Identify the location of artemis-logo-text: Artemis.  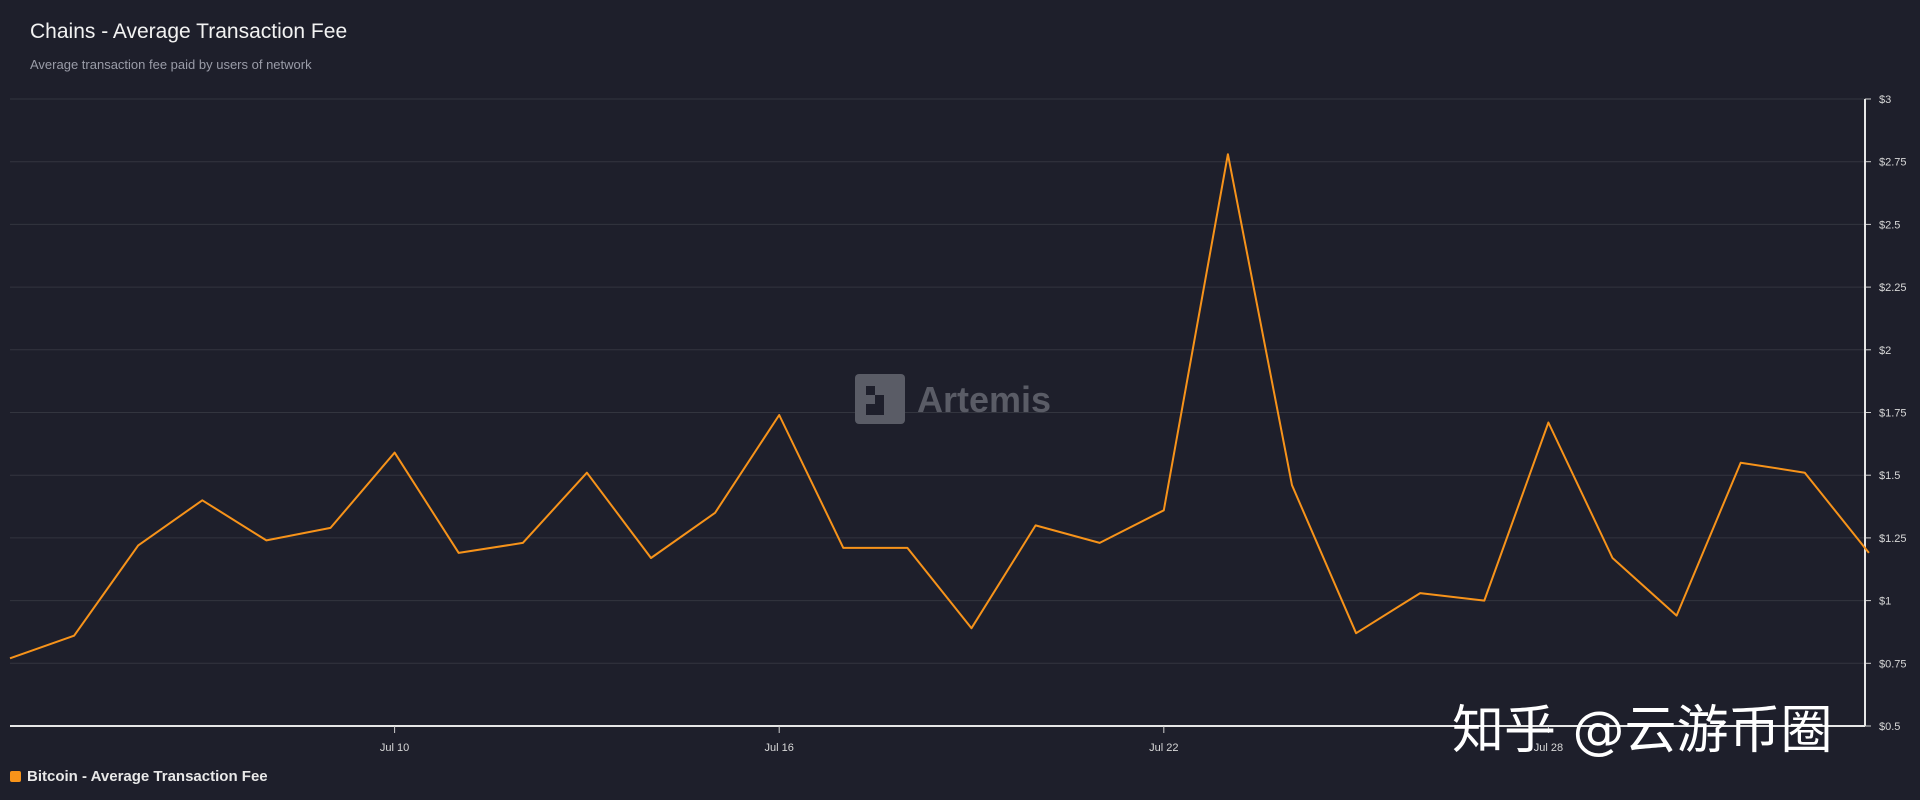
(984, 399).